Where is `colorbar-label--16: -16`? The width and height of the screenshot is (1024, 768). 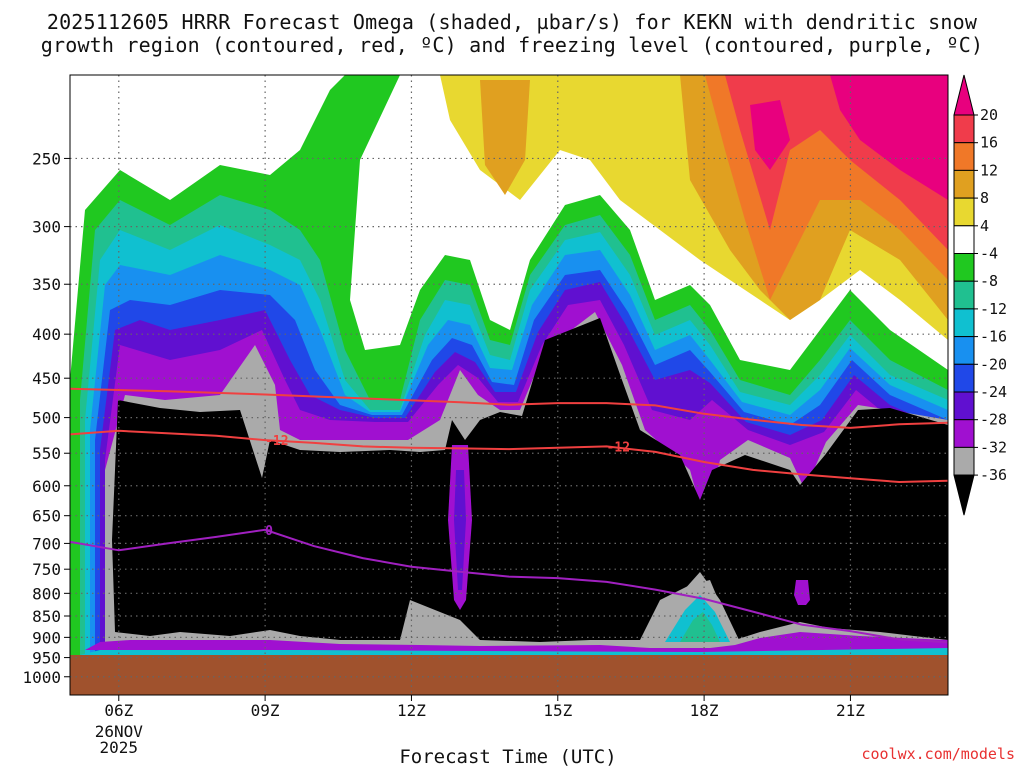
colorbar-label--16: -16 is located at coordinates (993, 337).